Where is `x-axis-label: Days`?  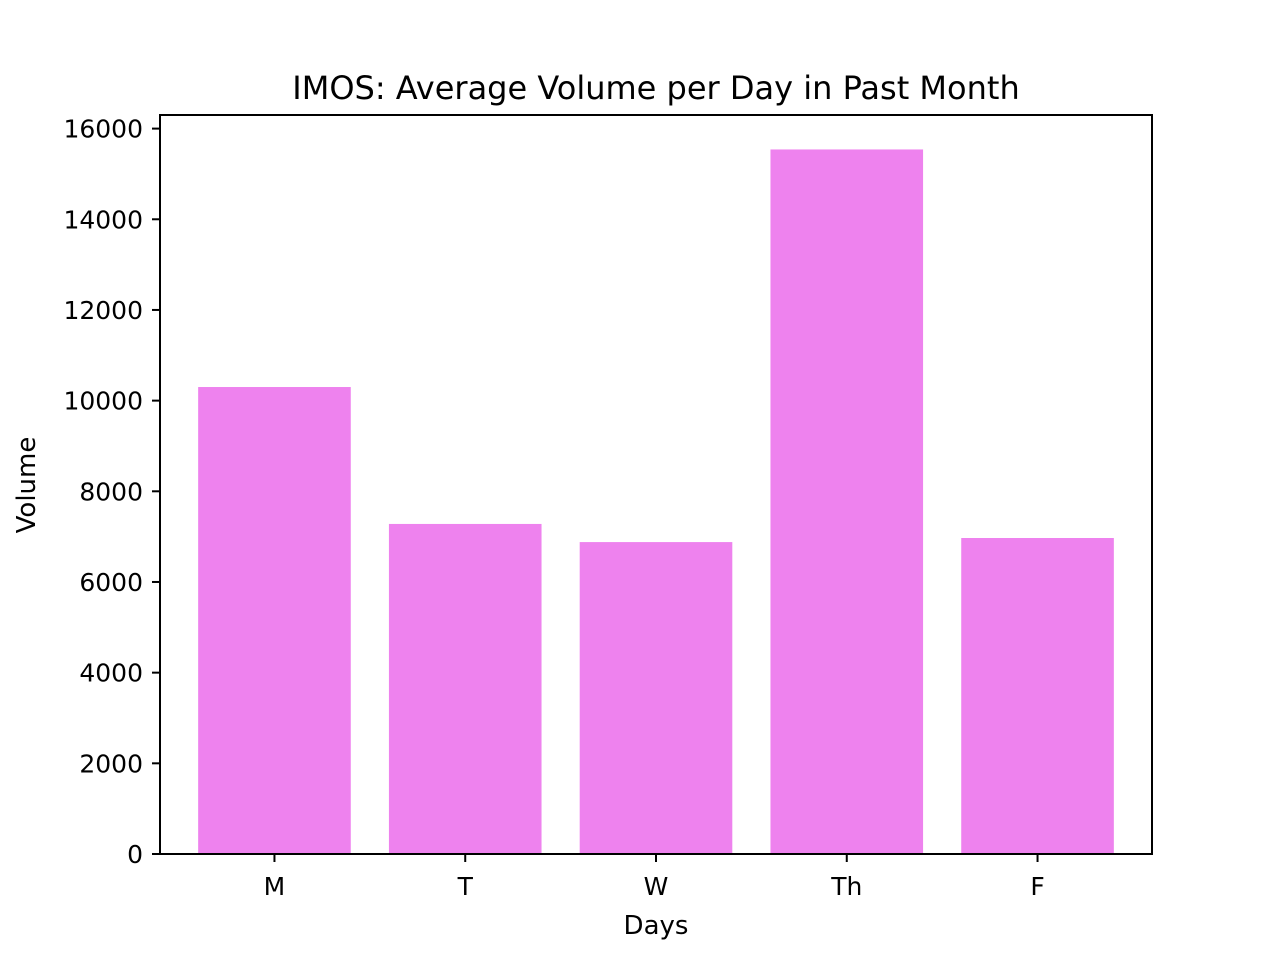
x-axis-label: Days is located at coordinates (656, 926).